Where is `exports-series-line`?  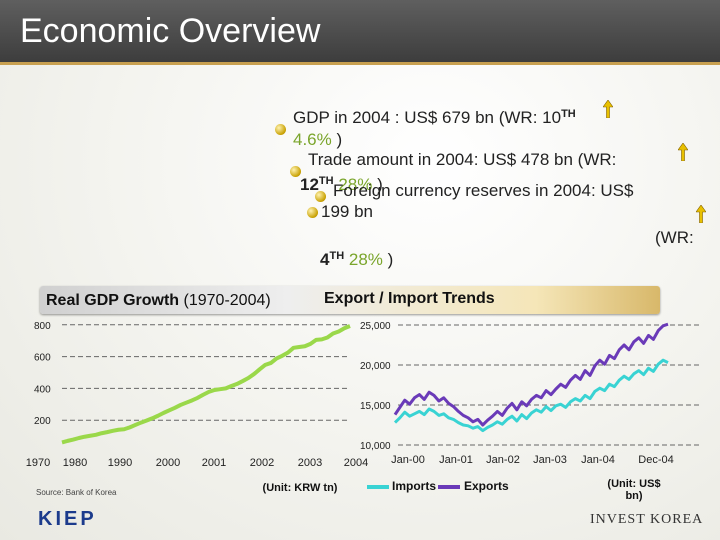 exports-series-line is located at coordinates (531, 374).